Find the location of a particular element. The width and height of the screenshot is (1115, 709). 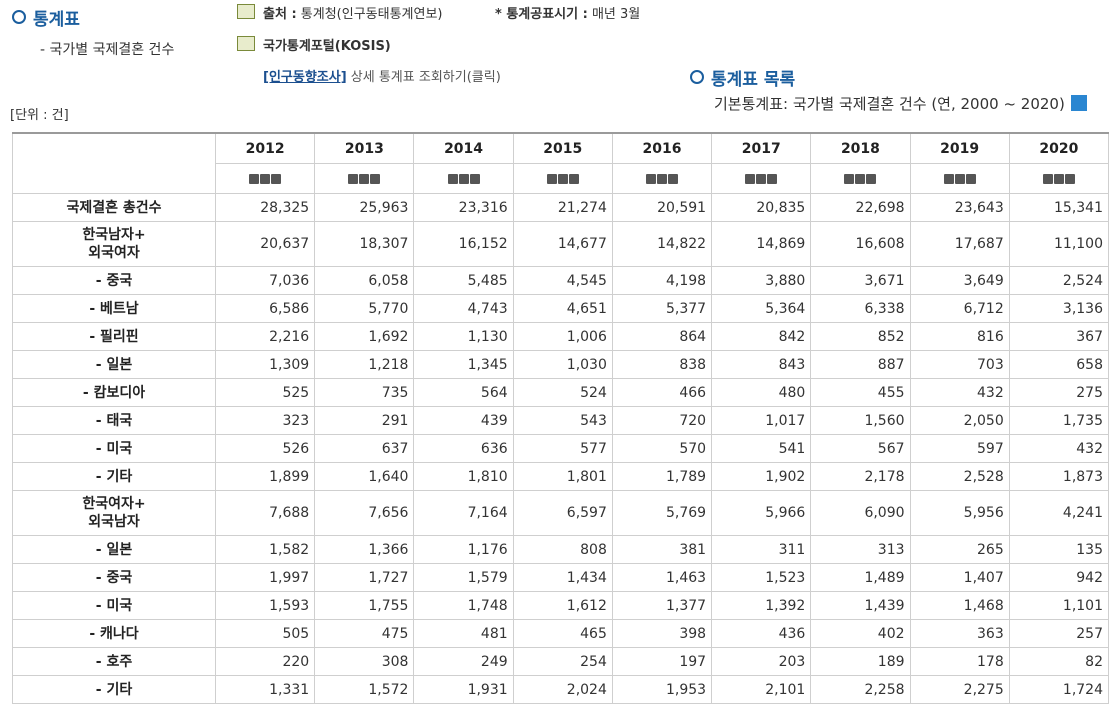

cell: 637 is located at coordinates (364, 448).